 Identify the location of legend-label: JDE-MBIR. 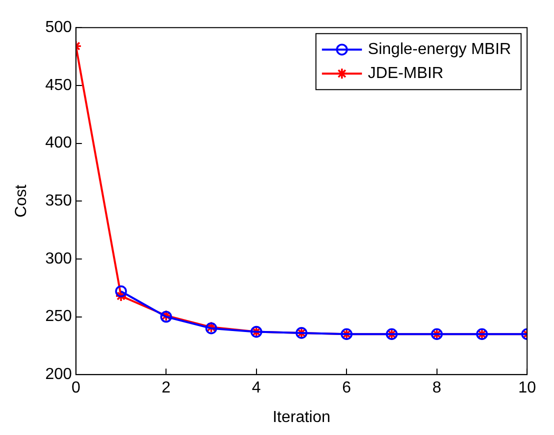
(406, 73).